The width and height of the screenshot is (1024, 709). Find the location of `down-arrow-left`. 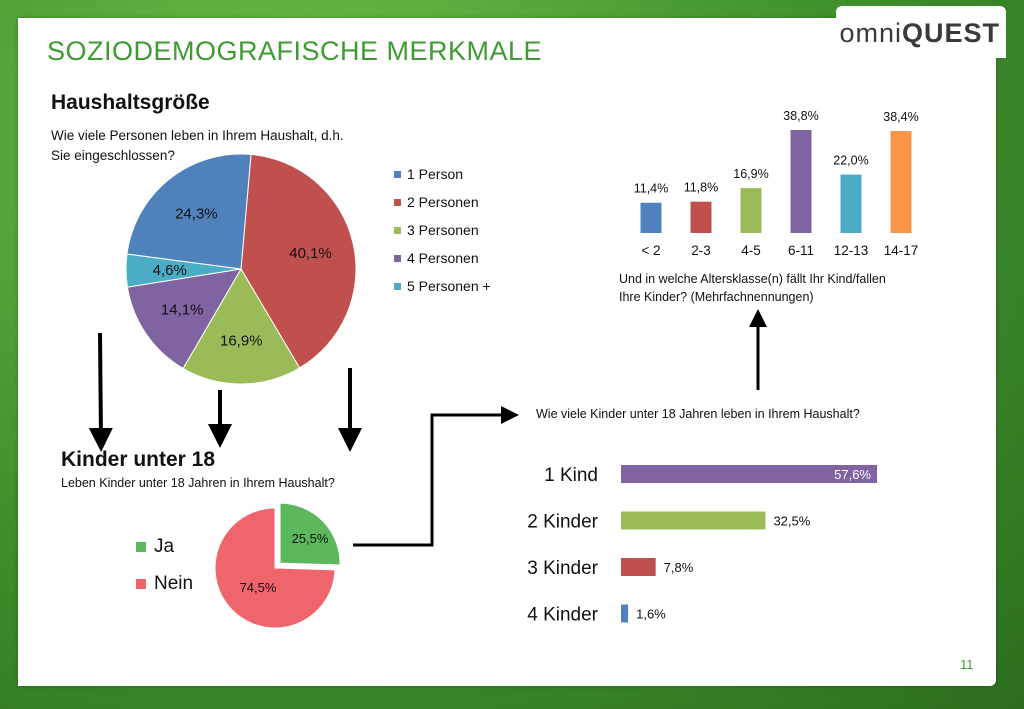

down-arrow-left is located at coordinates (100, 392).